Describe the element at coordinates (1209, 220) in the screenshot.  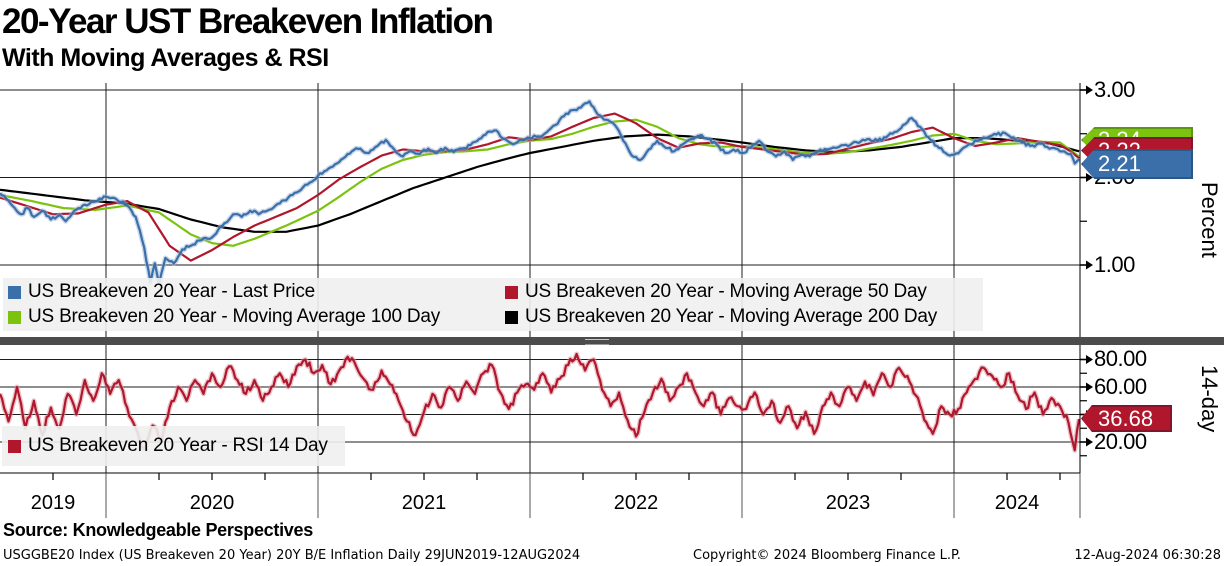
I see `price-axis-title: Percent` at that location.